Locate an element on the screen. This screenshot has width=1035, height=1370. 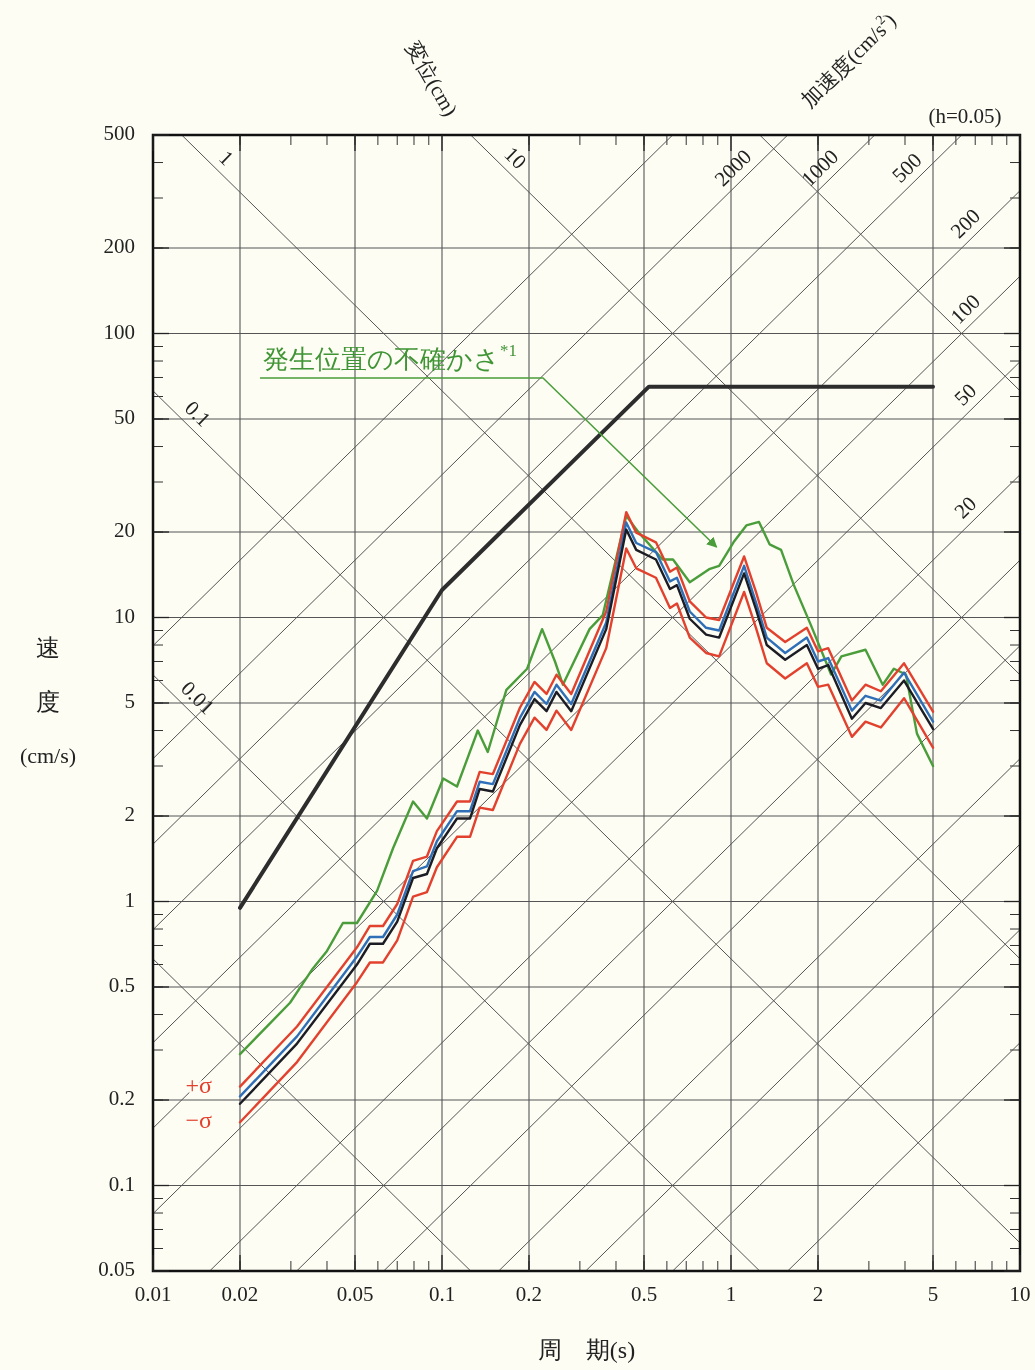
y-tick-label: 500 is located at coordinates (119, 132).